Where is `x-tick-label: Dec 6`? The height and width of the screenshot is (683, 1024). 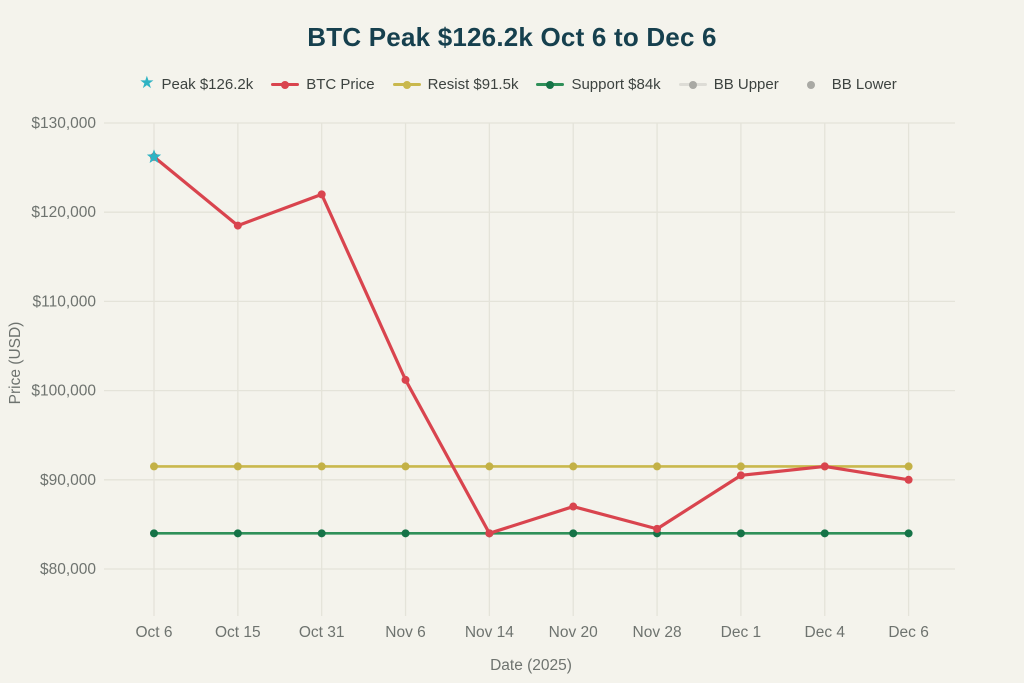
x-tick-label: Dec 6 is located at coordinates (908, 632).